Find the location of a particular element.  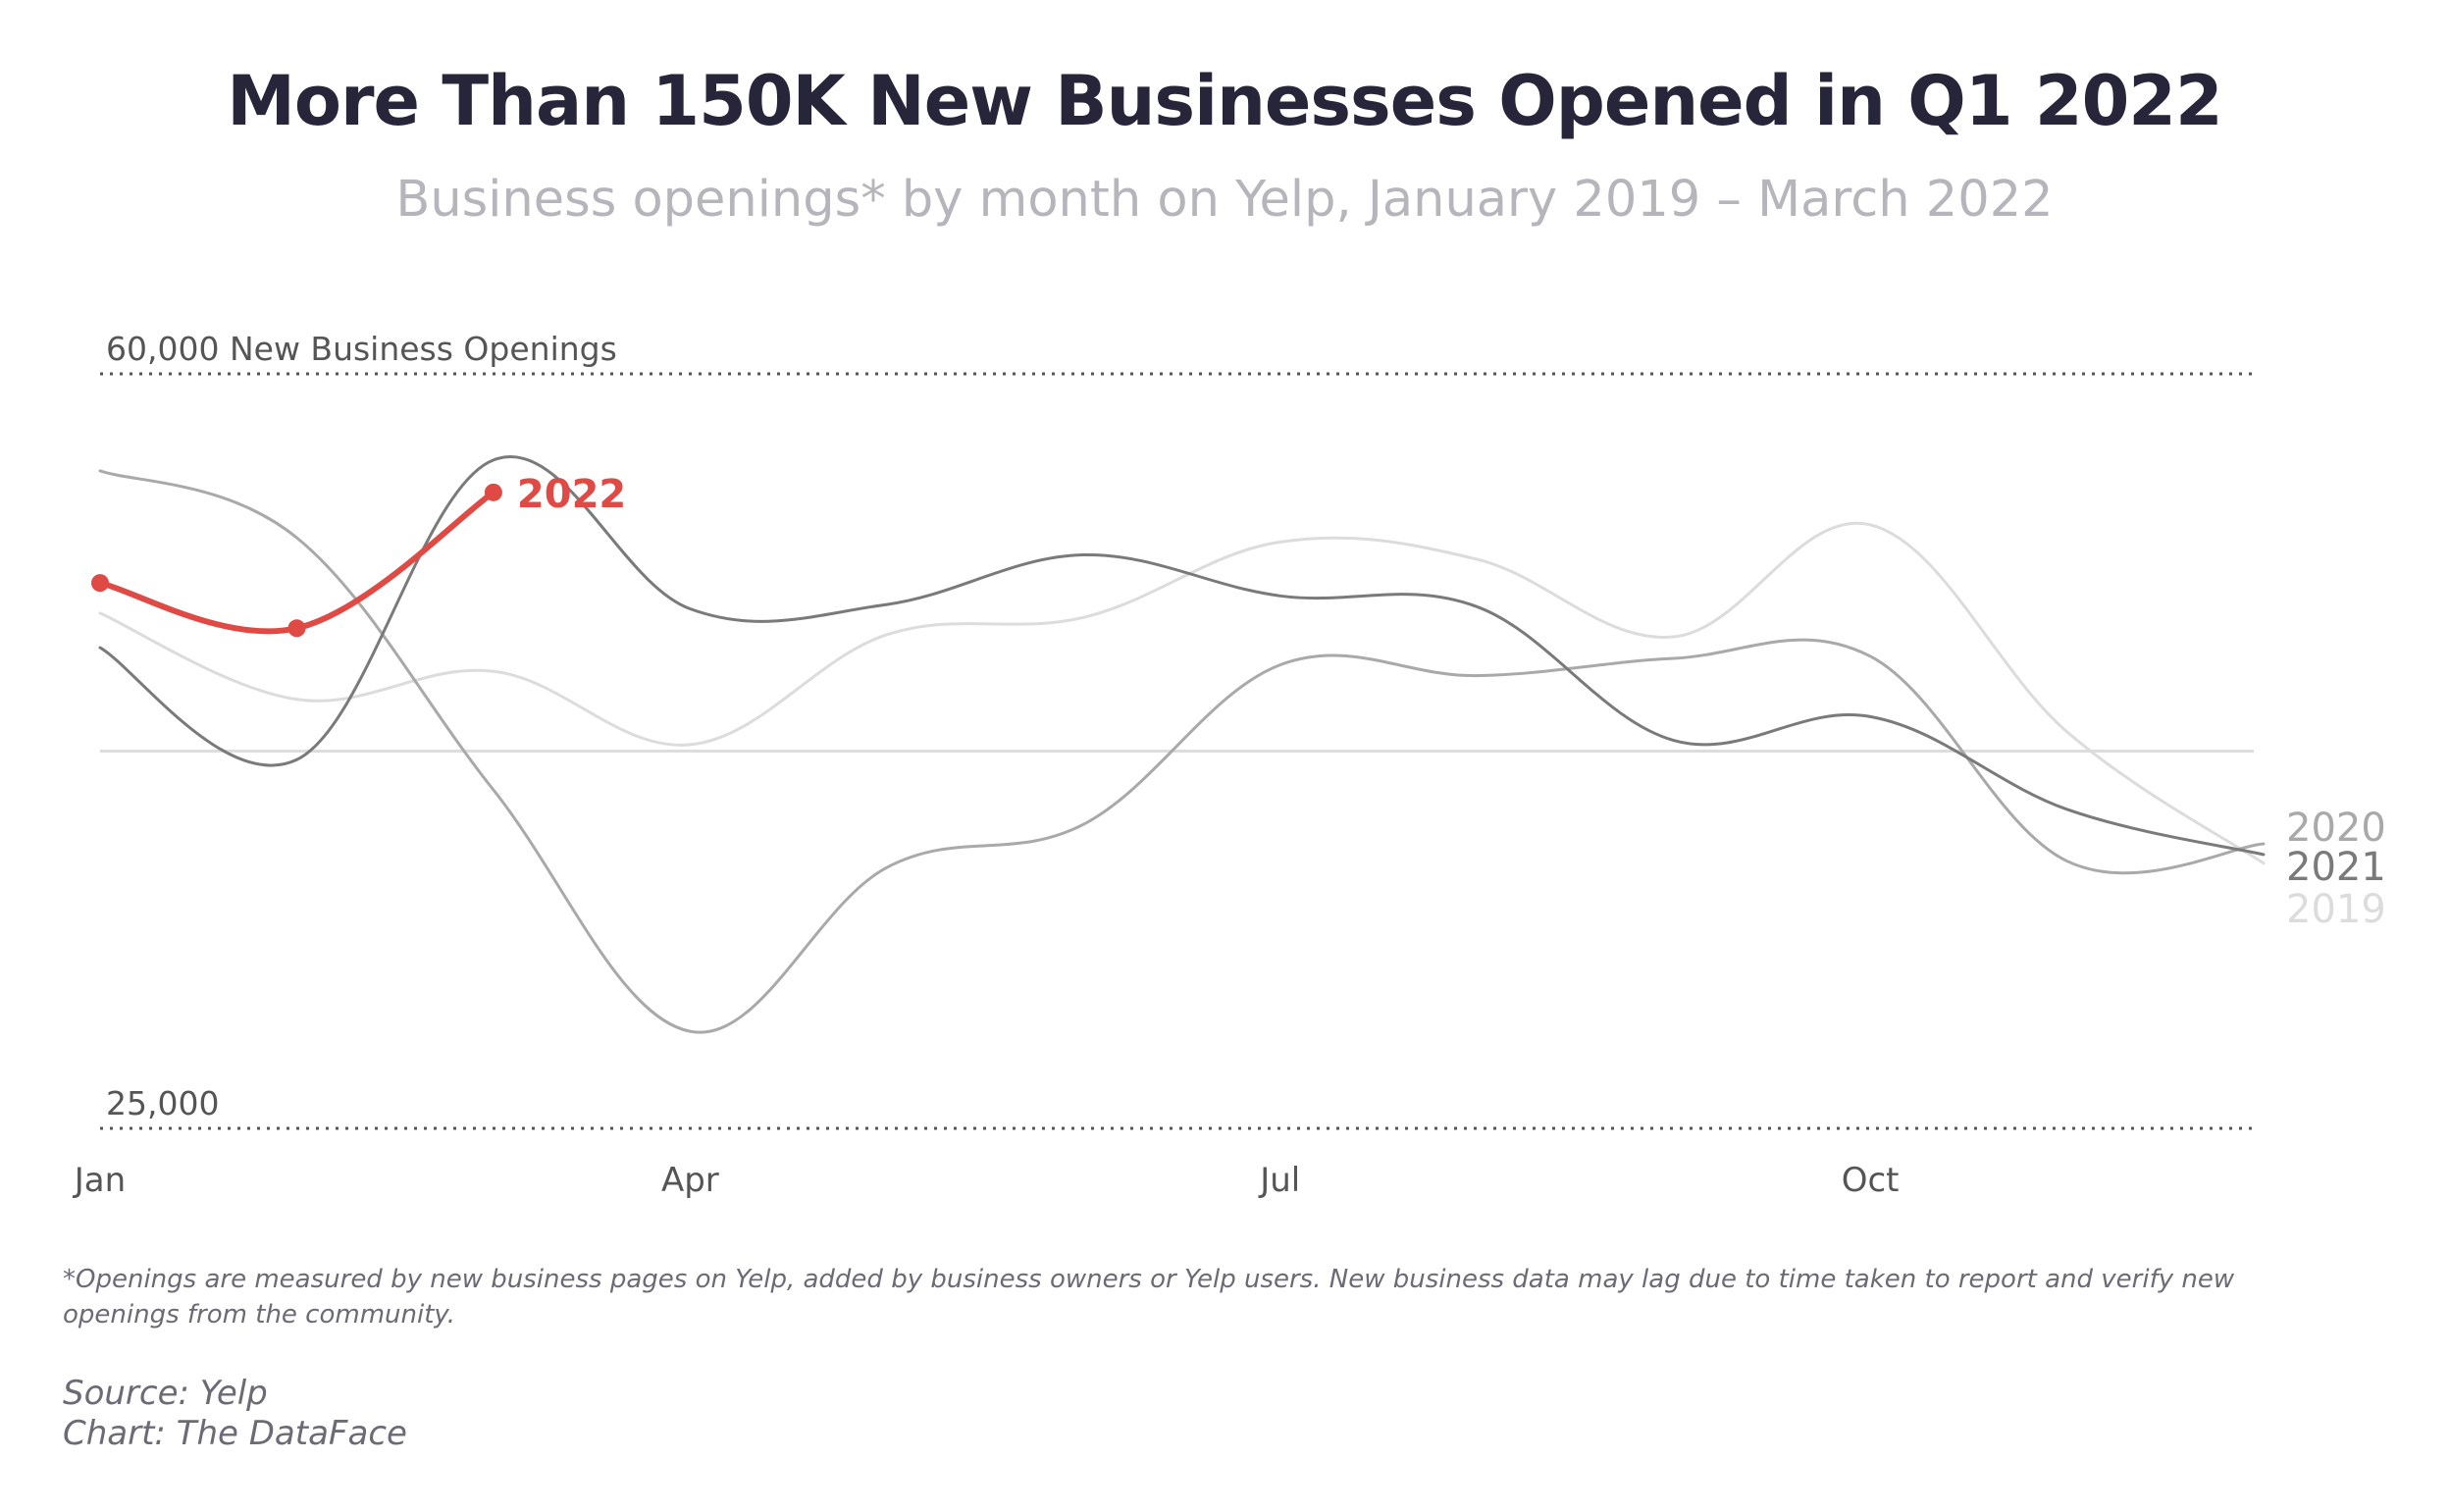

x-tick-label-jan: Jan is located at coordinates (99, 1180).